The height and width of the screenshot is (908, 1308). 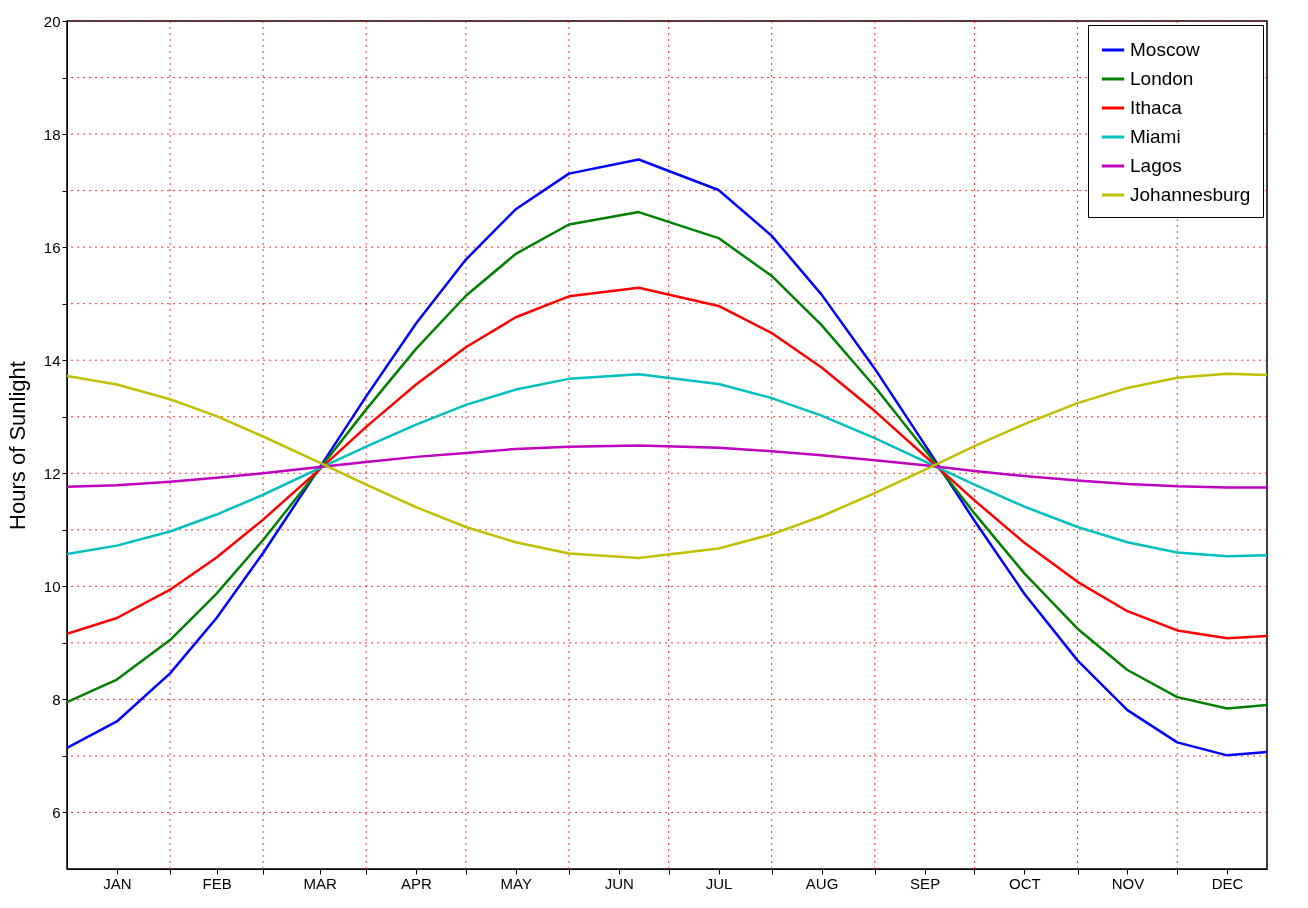 I want to click on y-tick-label: 6, so click(x=56, y=812).